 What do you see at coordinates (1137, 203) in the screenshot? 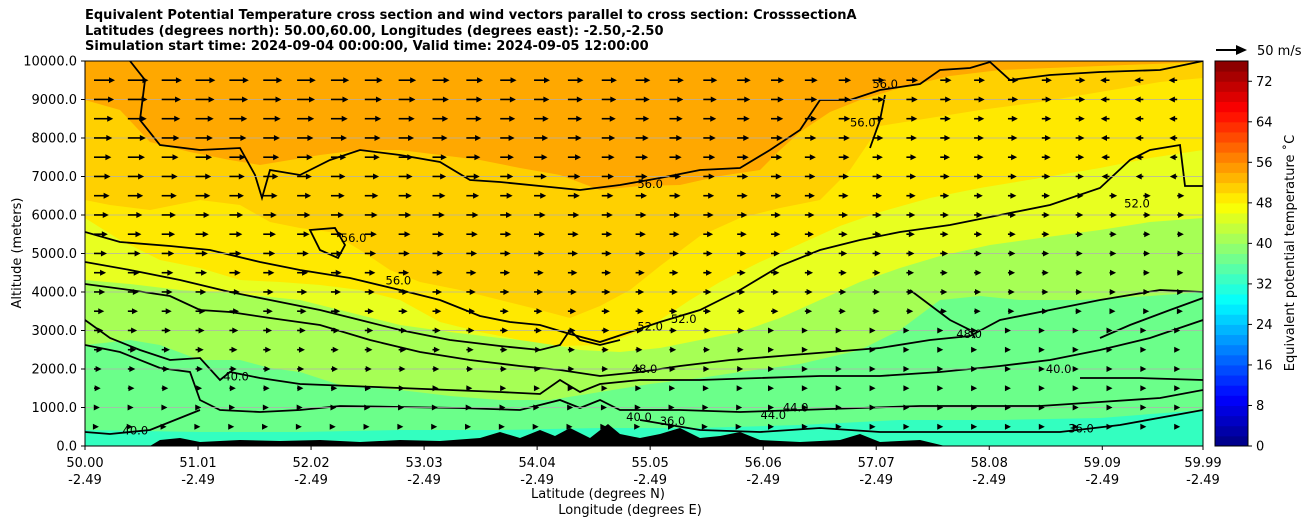
I see `contour-label: 52.0` at bounding box center [1137, 203].